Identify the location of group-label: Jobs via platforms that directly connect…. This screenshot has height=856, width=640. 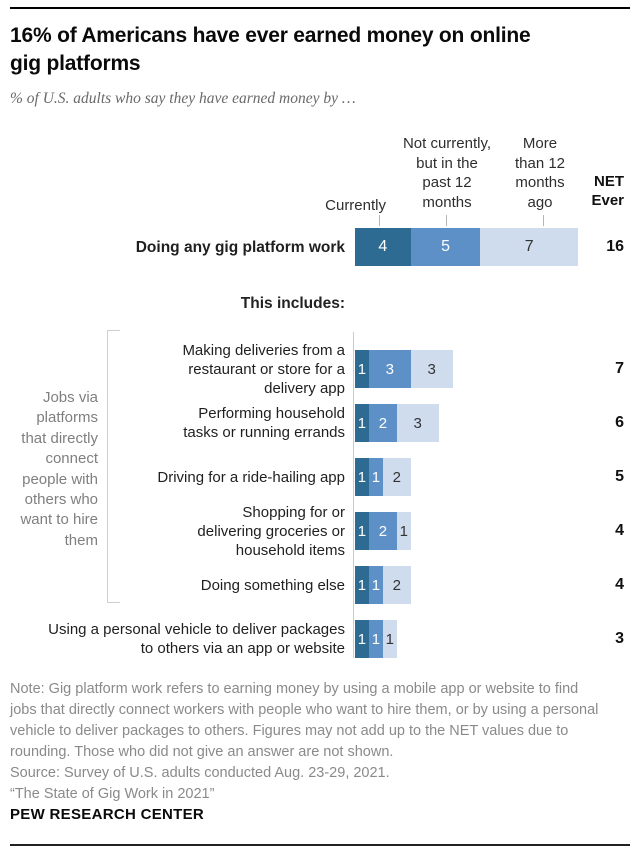
(59, 469).